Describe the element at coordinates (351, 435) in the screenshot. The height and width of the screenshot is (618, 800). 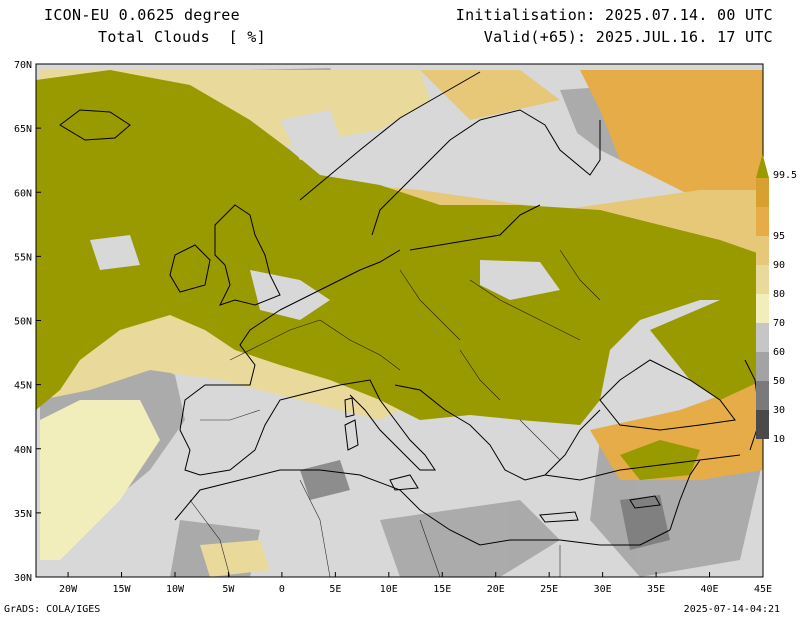
I see `island-sardinia` at that location.